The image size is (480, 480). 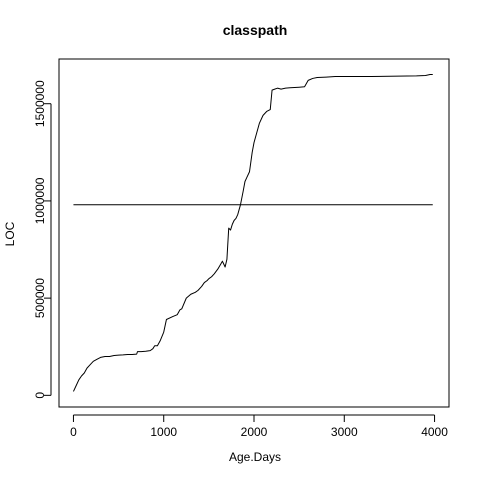 I want to click on x-axis-label: Age.Days, so click(x=255, y=457).